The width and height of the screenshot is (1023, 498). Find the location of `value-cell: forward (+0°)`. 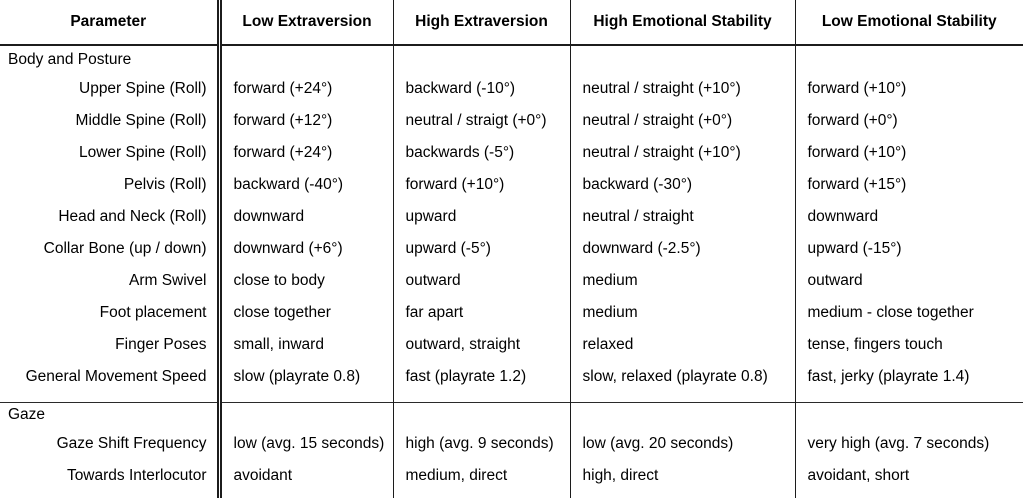

value-cell: forward (+0°) is located at coordinates (852, 120).